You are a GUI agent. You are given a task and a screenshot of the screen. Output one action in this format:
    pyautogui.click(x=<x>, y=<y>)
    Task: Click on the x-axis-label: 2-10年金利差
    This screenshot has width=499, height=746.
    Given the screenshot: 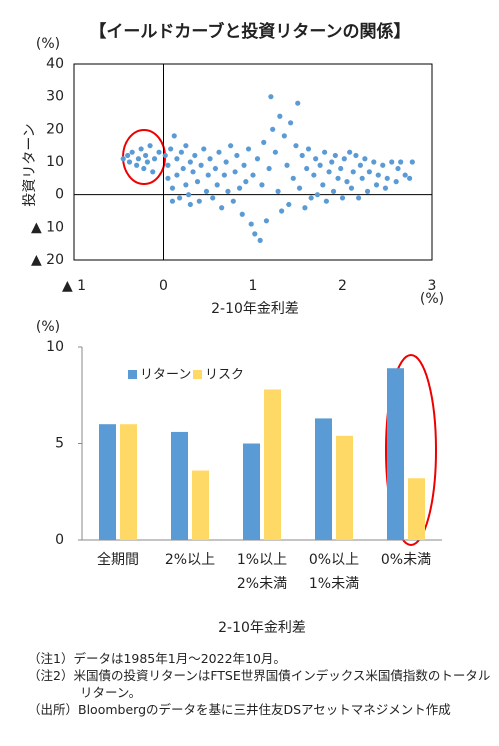 What is the action you would take?
    pyautogui.click(x=262, y=628)
    